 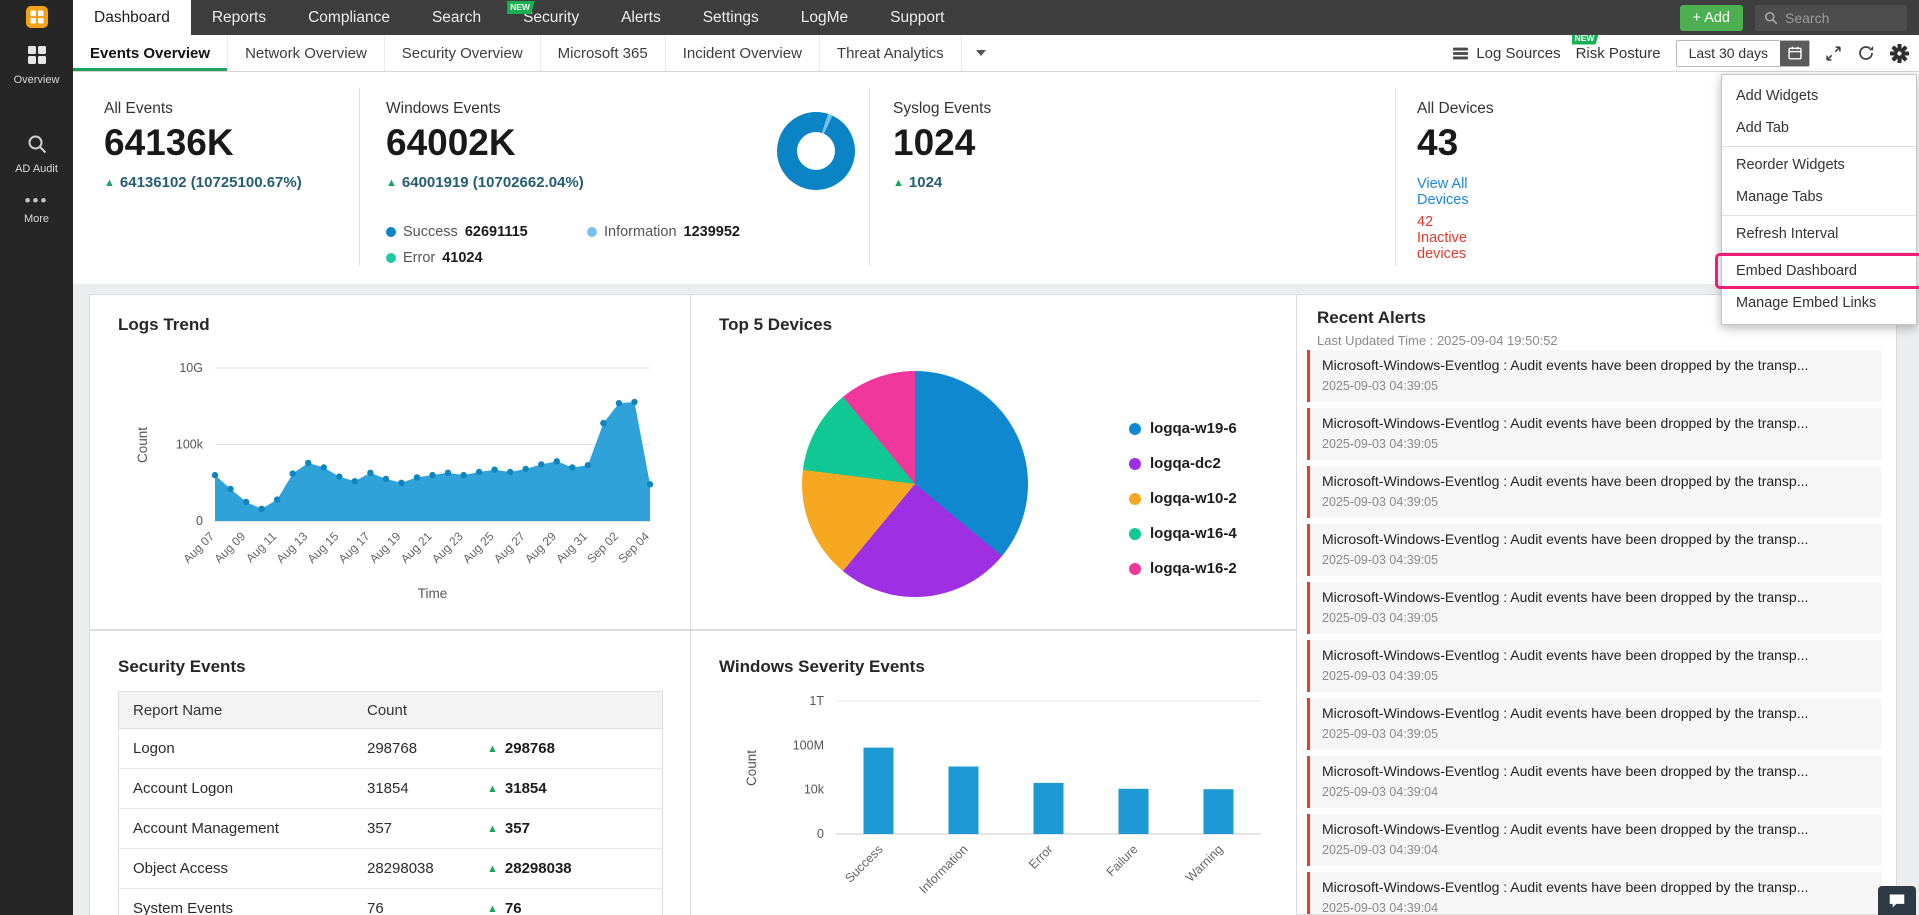 I want to click on tab-security-overview: Security Overview, so click(x=463, y=53).